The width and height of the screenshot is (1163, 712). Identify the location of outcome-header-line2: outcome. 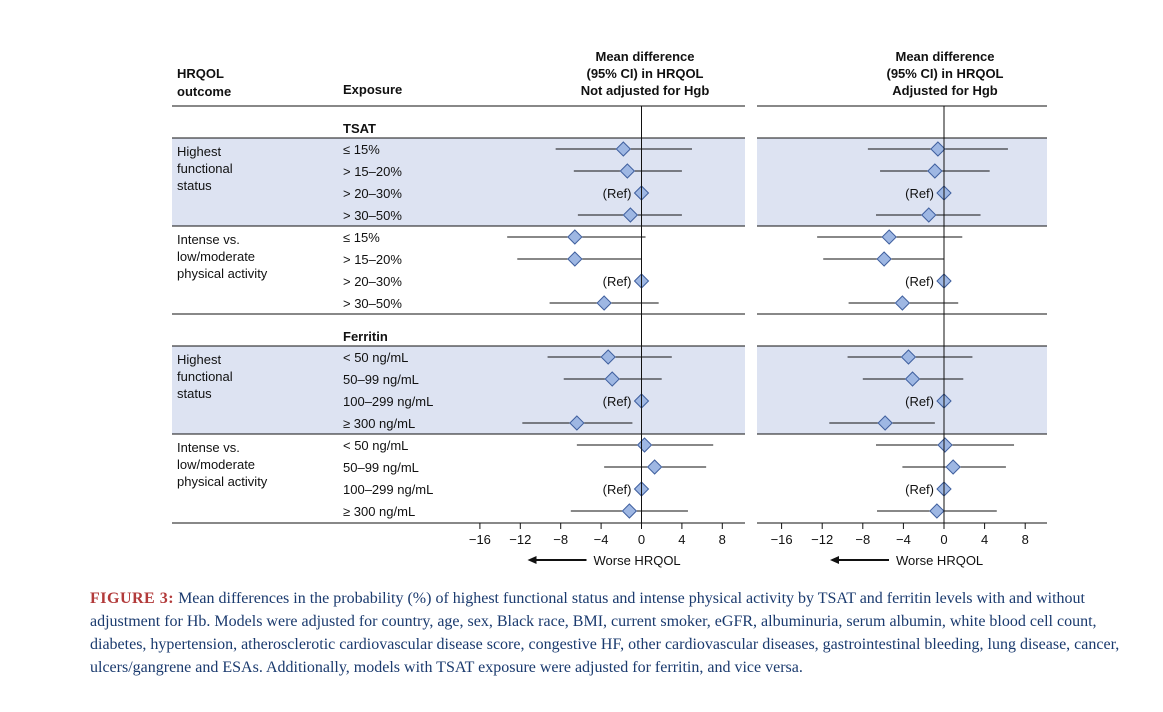
(204, 91).